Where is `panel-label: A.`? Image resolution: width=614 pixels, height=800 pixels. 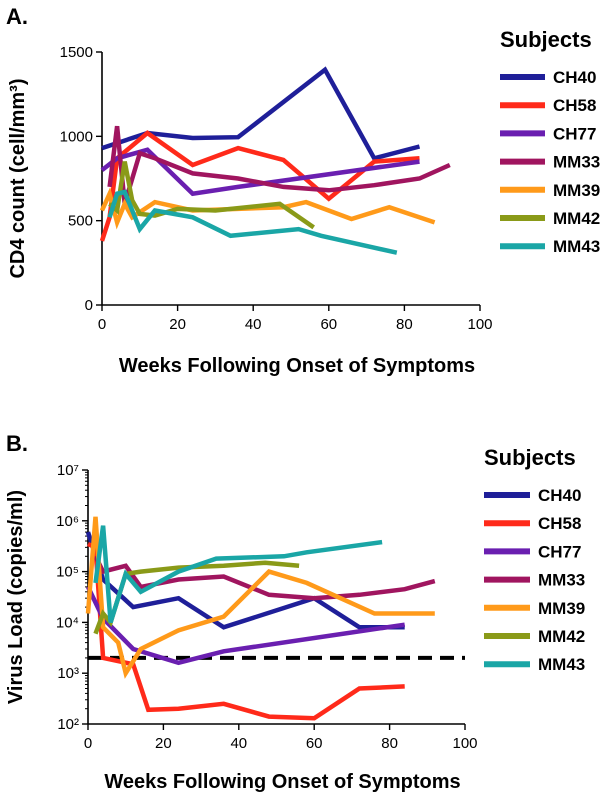
panel-label: A. is located at coordinates (17, 16).